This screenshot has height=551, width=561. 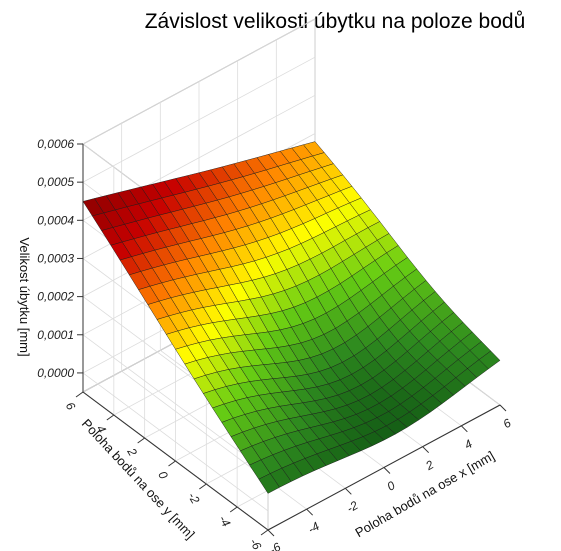 What do you see at coordinates (55, 144) in the screenshot?
I see `z-tick-label: 0,0006` at bounding box center [55, 144].